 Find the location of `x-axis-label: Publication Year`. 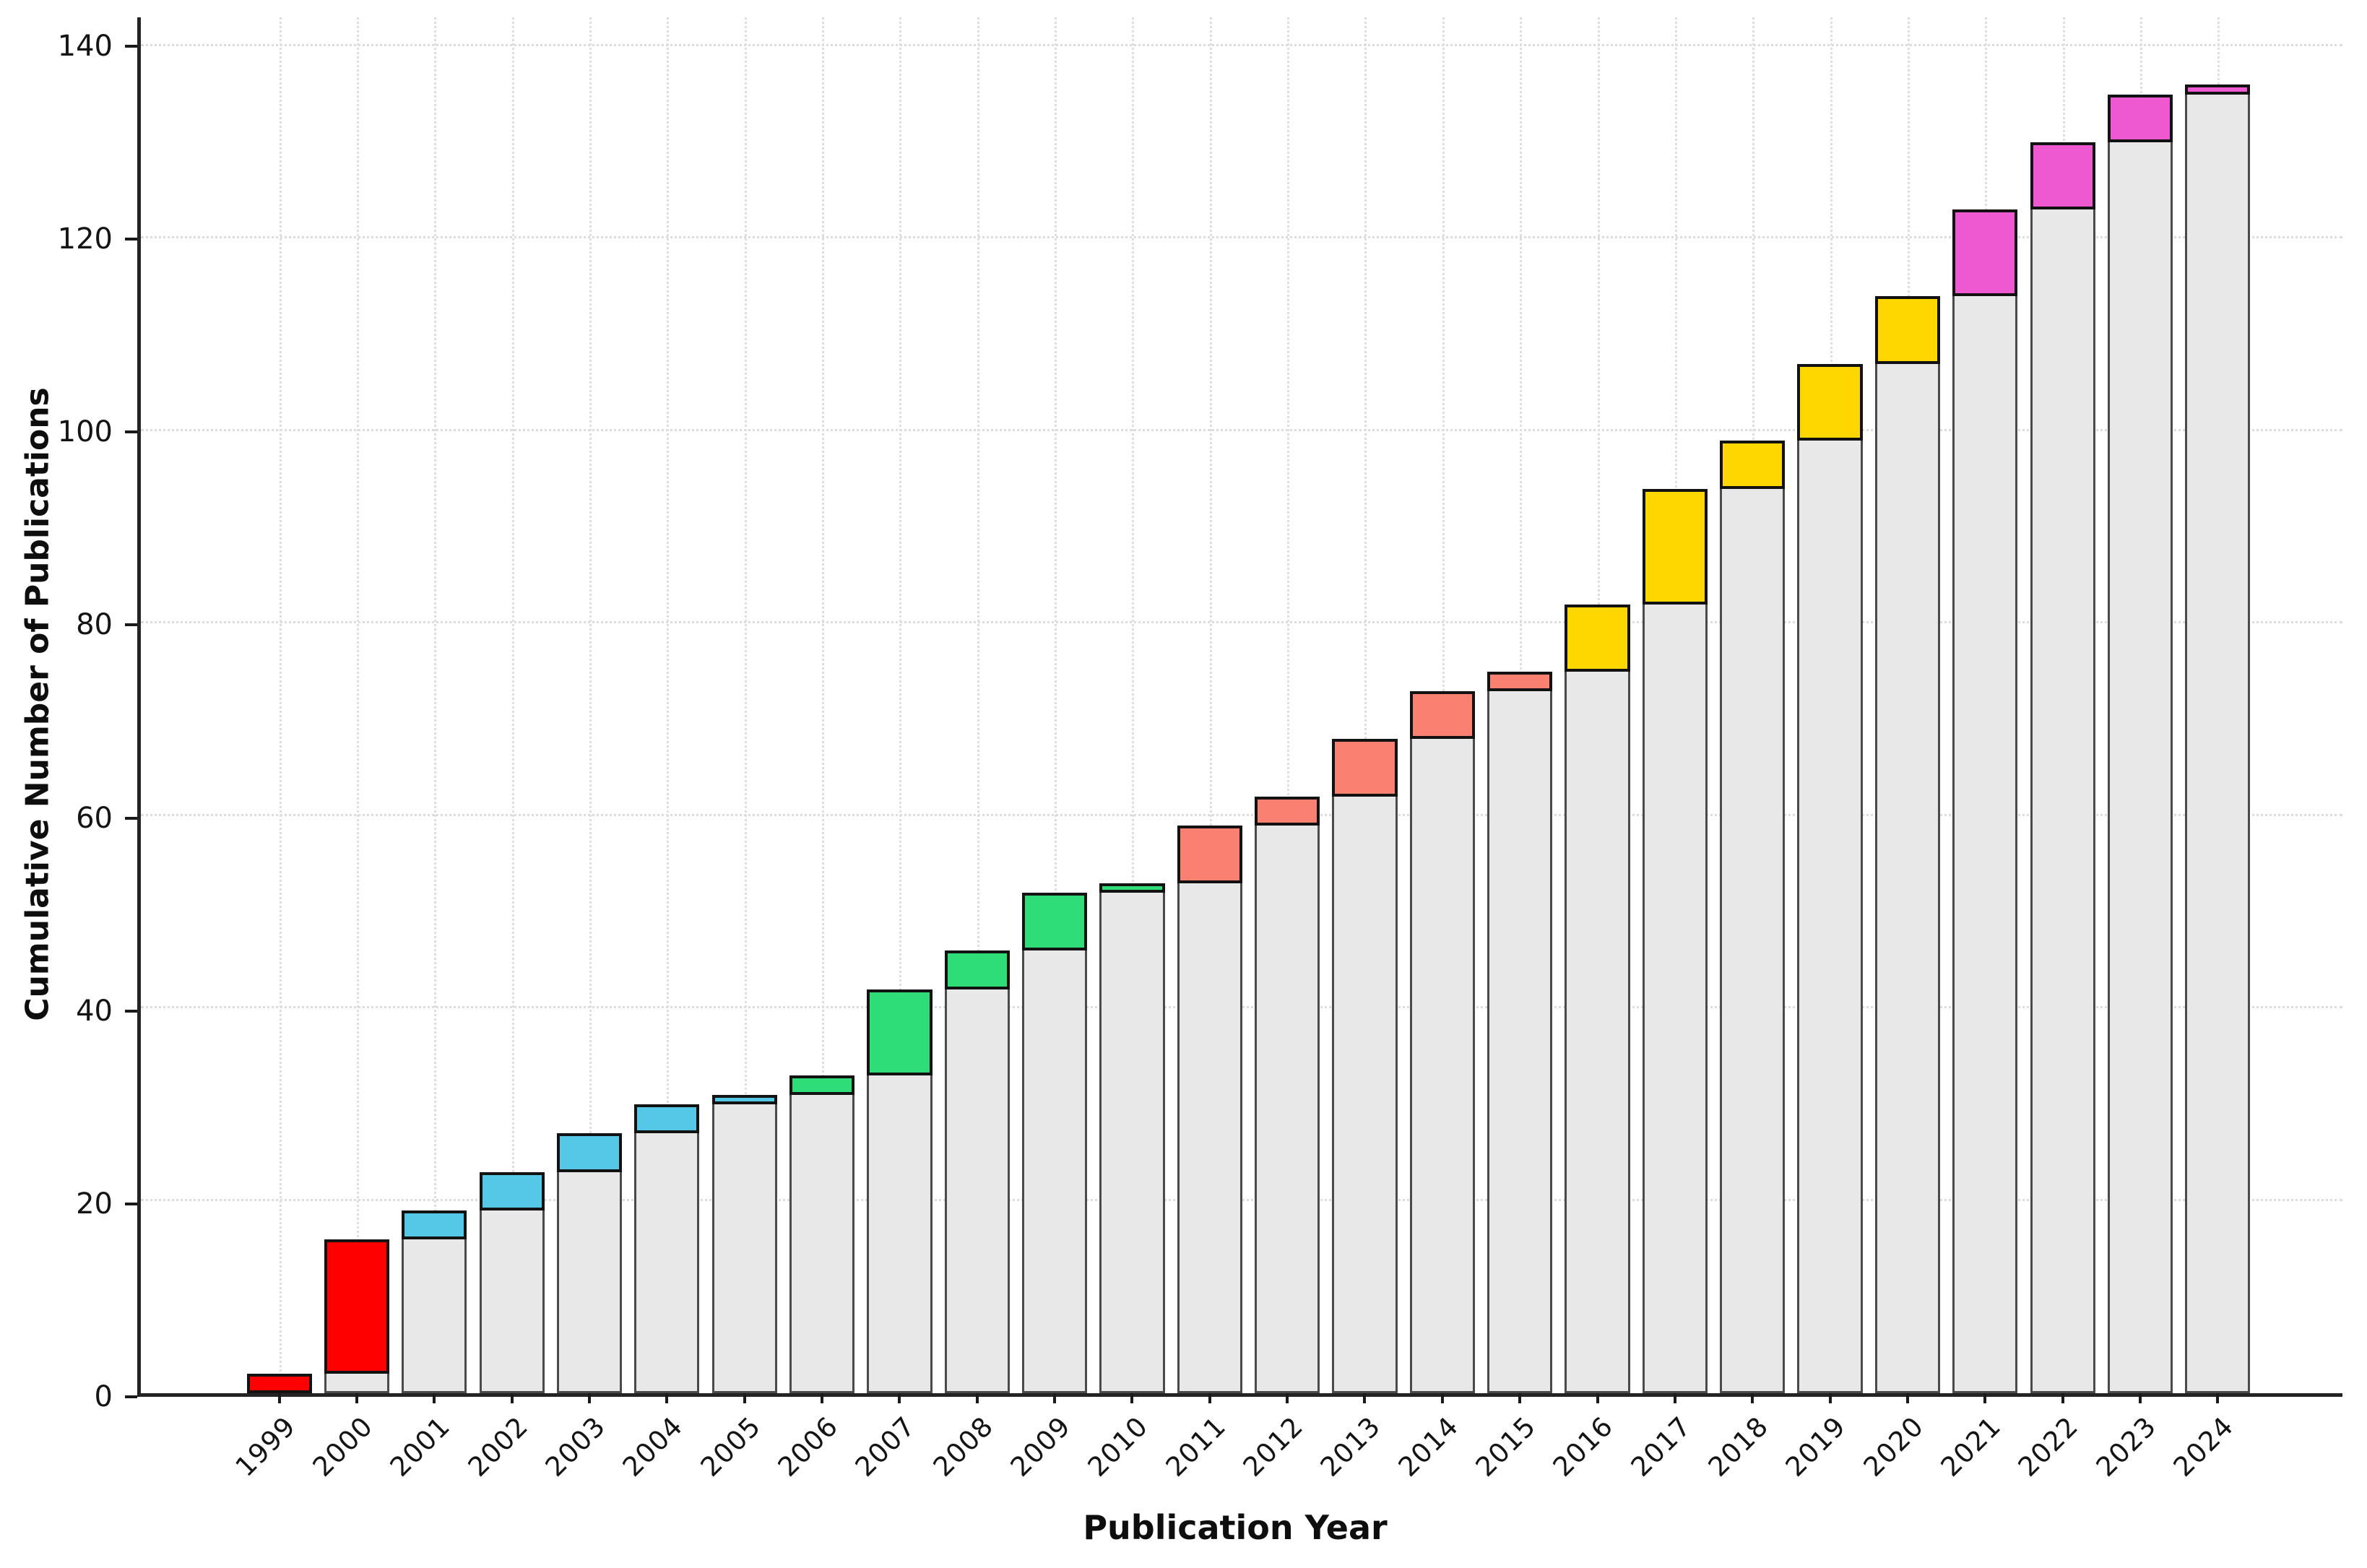

x-axis-label: Publication Year is located at coordinates (1235, 1527).